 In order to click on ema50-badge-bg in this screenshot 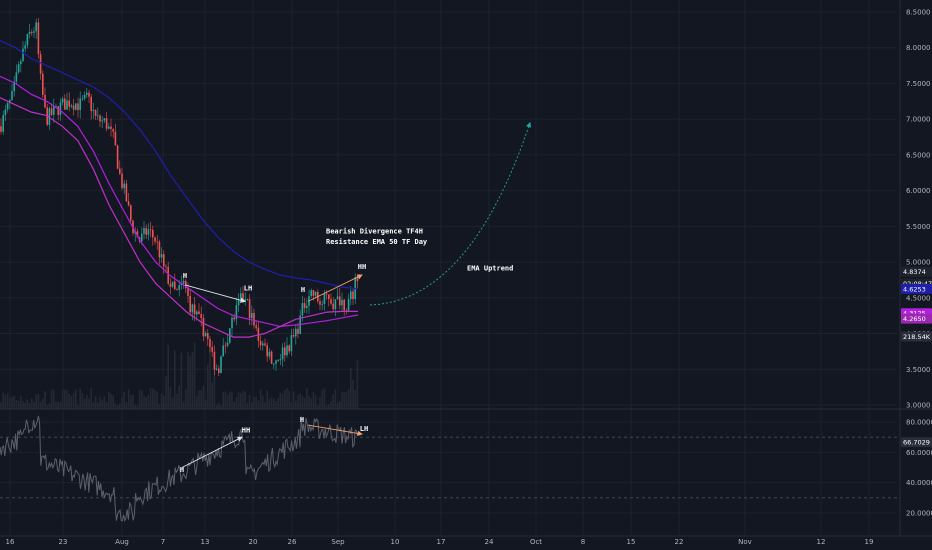, I will do `click(916, 288)`.